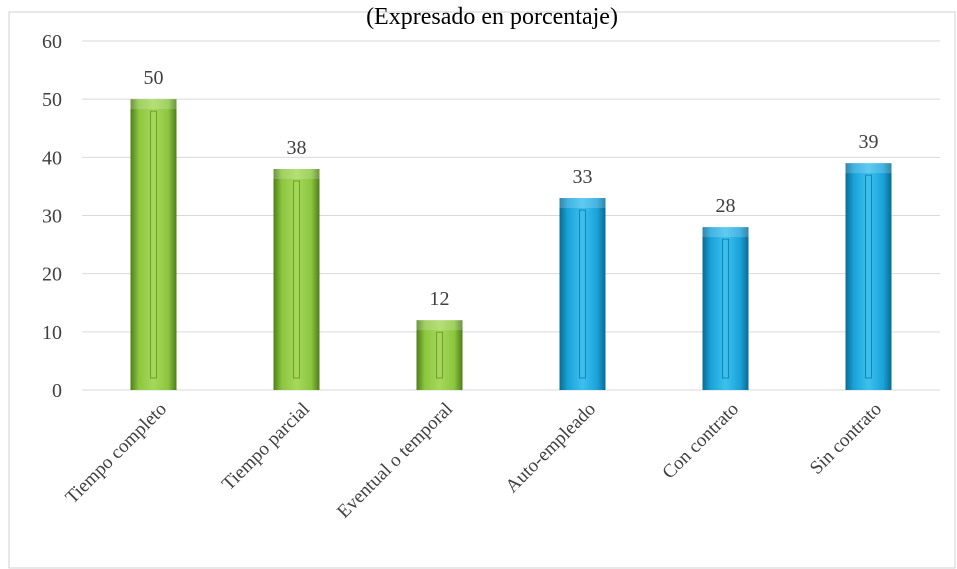 The image size is (957, 569). What do you see at coordinates (297, 148) in the screenshot?
I see `data-label: 38` at bounding box center [297, 148].